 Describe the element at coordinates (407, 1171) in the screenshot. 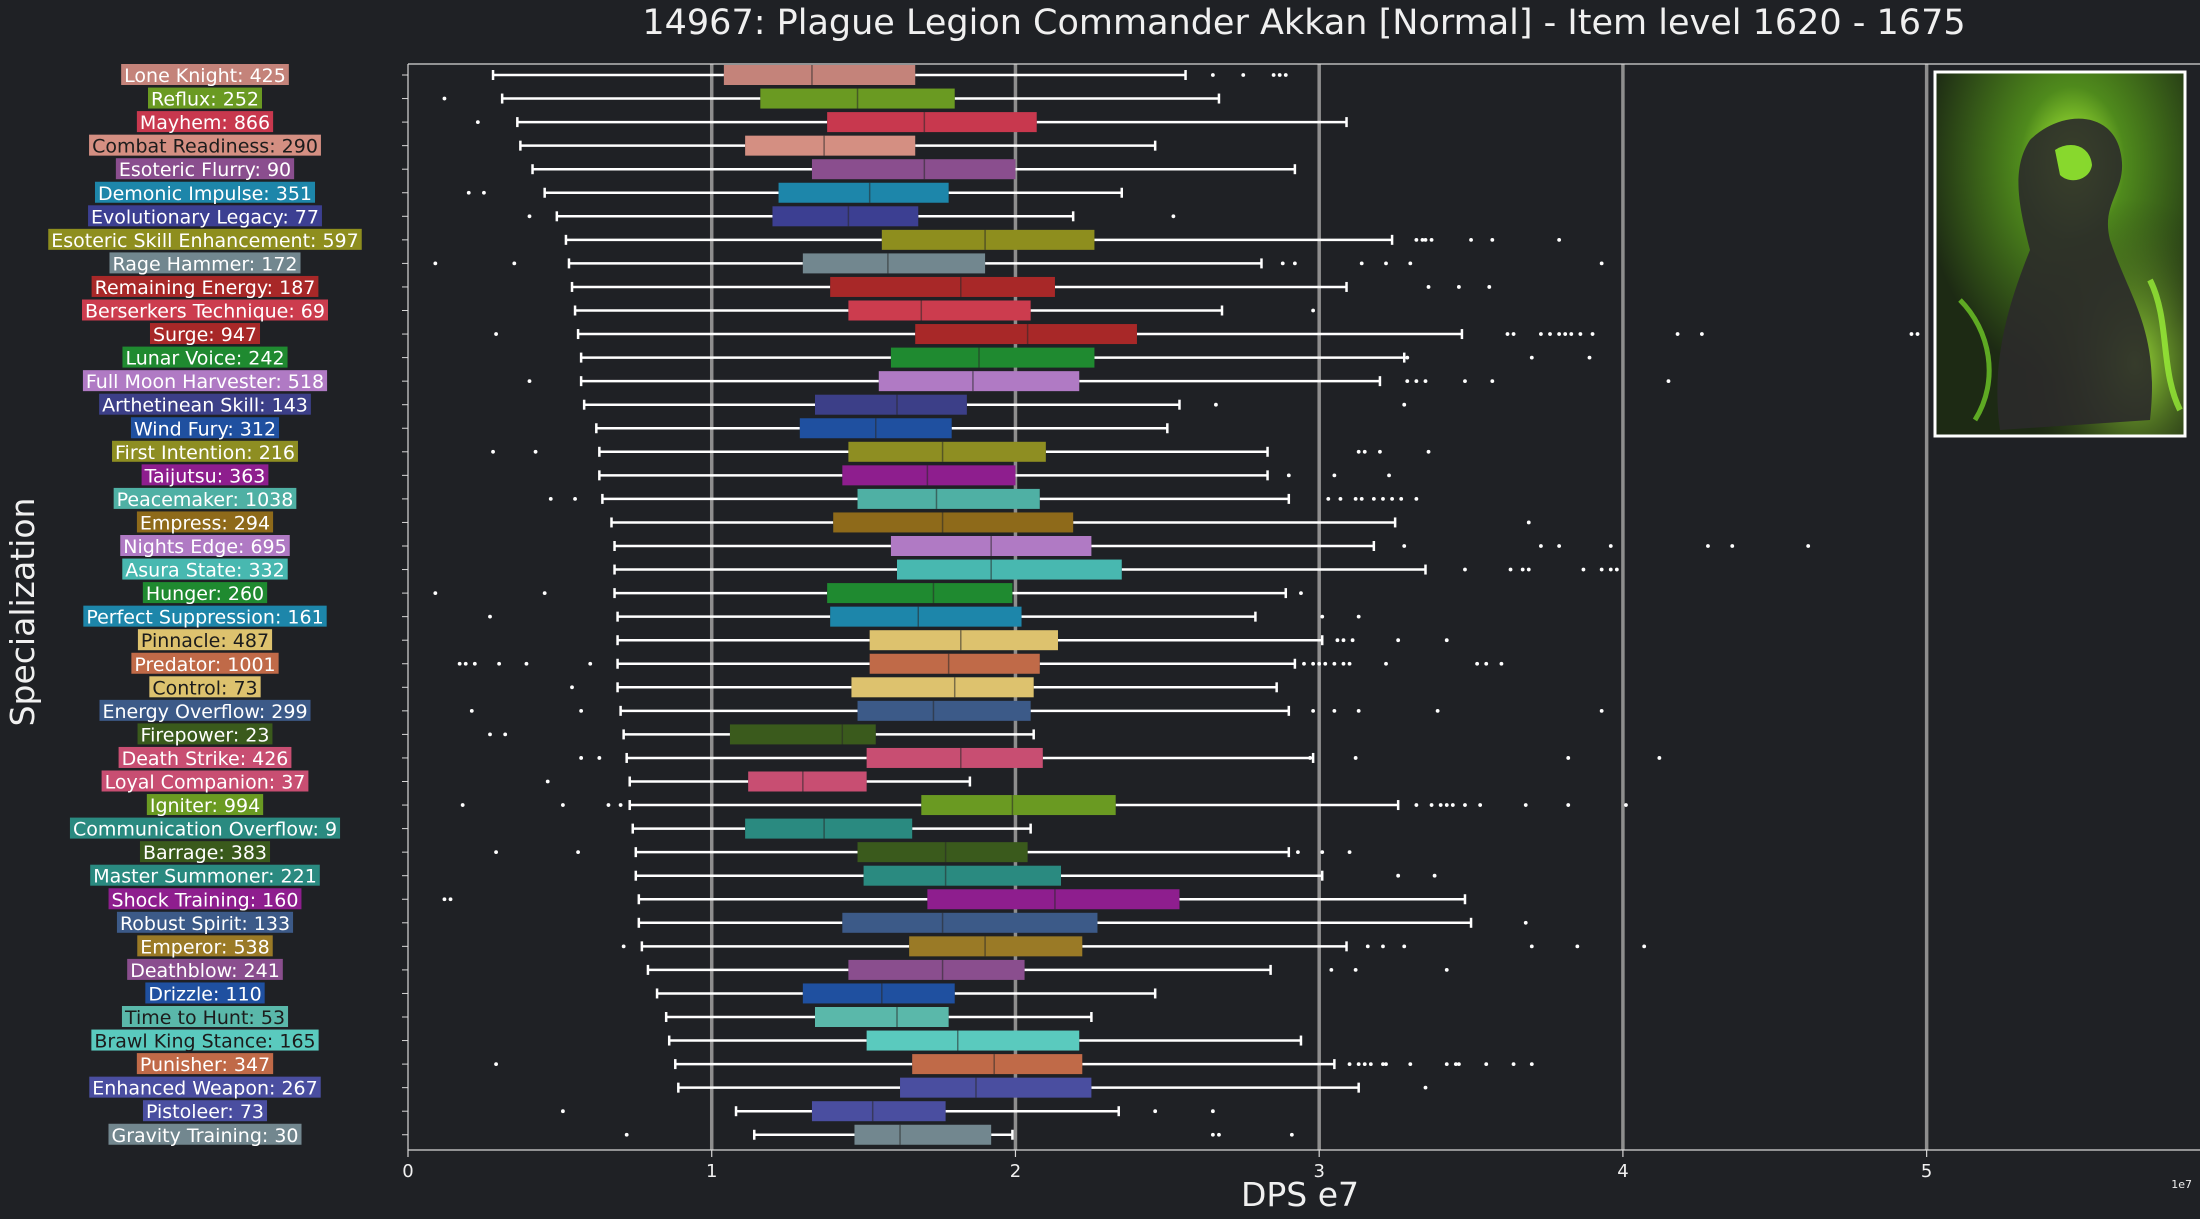

I see `x-tick-label-0: 0` at that location.